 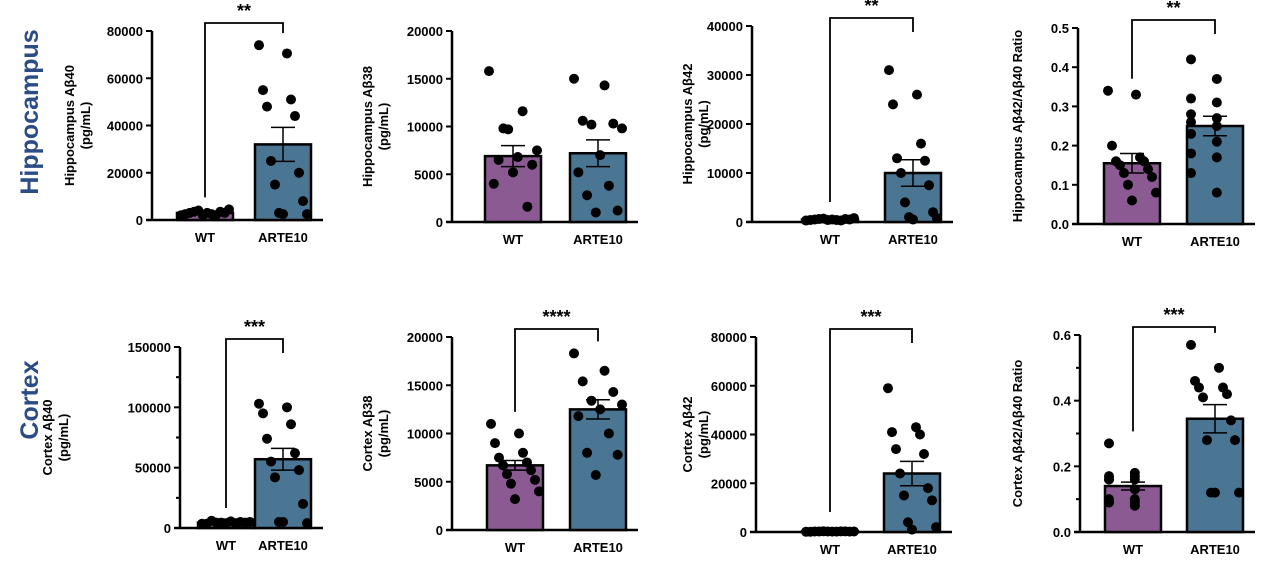 What do you see at coordinates (367, 433) in the screenshot?
I see `y-axis-label: Cortex Aβ38` at bounding box center [367, 433].